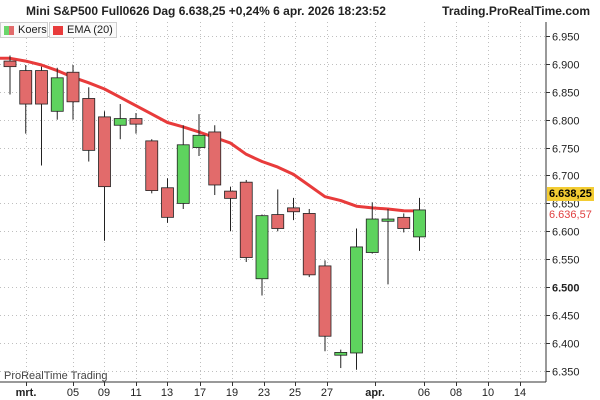 The height and width of the screenshot is (400, 600). I want to click on y-tick-label: 6.800, so click(566, 122).